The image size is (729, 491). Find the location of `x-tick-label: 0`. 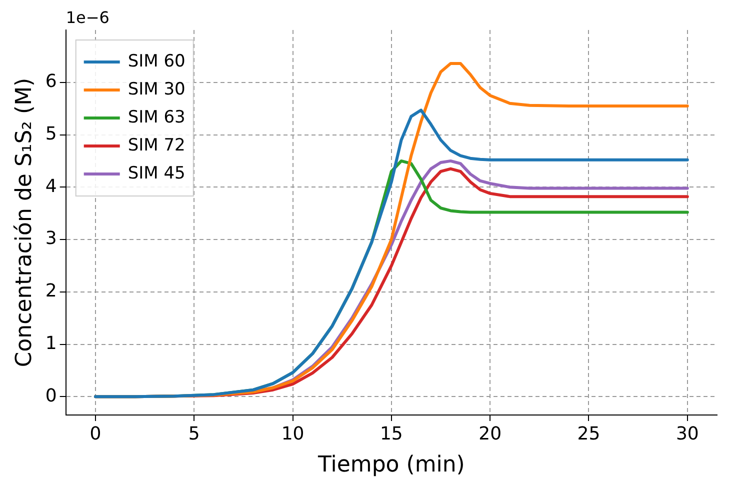

x-tick-label: 0 is located at coordinates (96, 433).